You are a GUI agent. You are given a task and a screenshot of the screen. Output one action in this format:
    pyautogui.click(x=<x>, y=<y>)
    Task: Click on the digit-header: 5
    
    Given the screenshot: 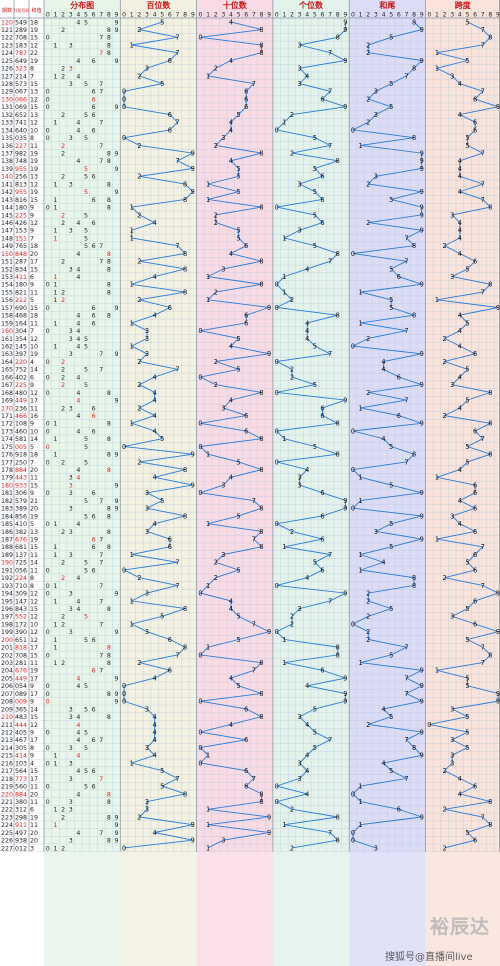 What is the action you would take?
    pyautogui.click(x=467, y=15)
    